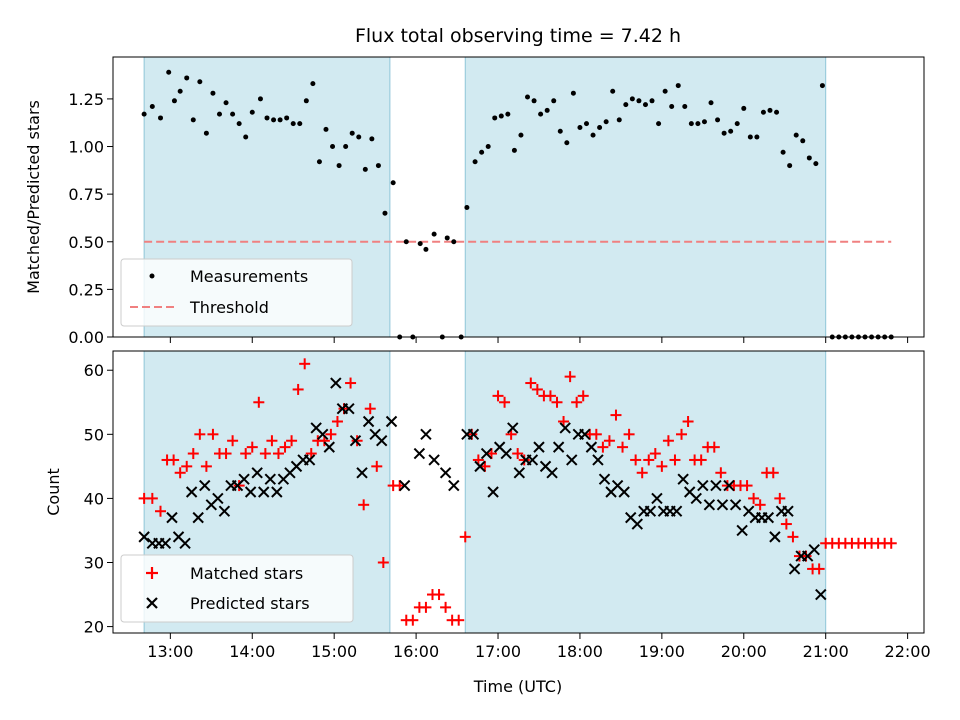 This screenshot has height=720, width=960. I want to click on bottom-x-tick-label: 13:00, so click(170, 651).